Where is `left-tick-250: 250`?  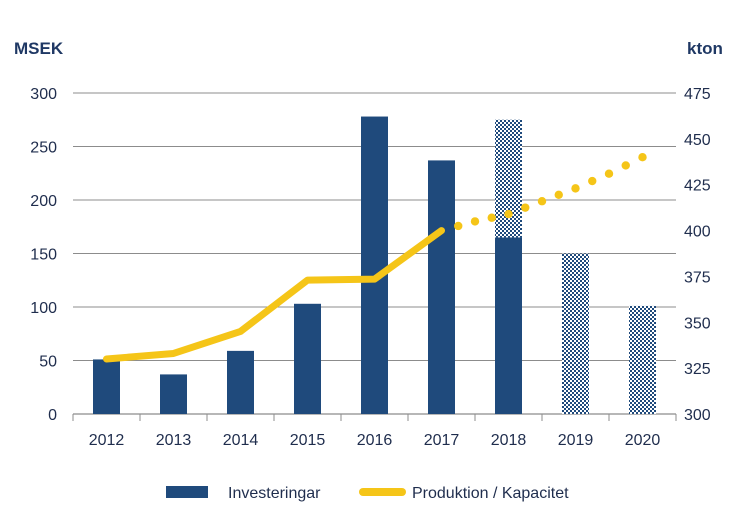
left-tick-250: 250 is located at coordinates (43, 148).